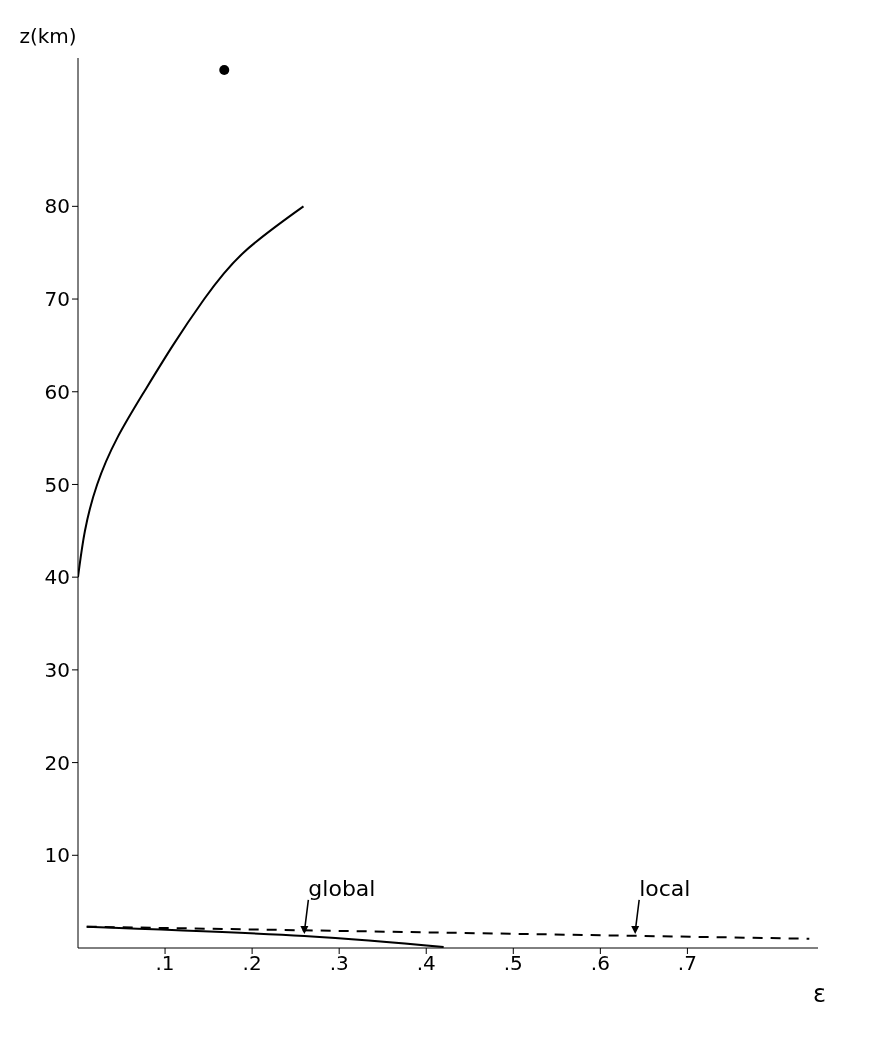  What do you see at coordinates (57, 206) in the screenshot?
I see `y-tick-label: 80` at bounding box center [57, 206].